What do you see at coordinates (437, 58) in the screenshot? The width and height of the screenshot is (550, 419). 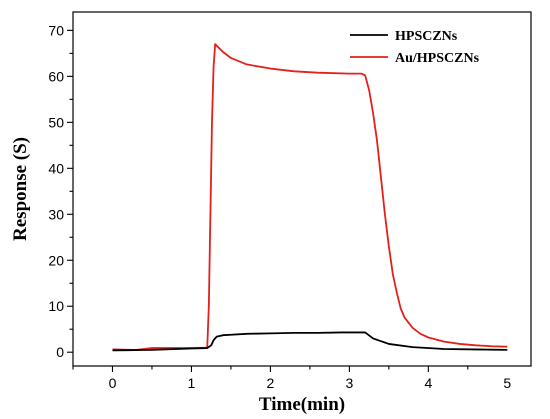 I see `legend-label-au-hpscznS: Au/HPSCZNs` at bounding box center [437, 58].